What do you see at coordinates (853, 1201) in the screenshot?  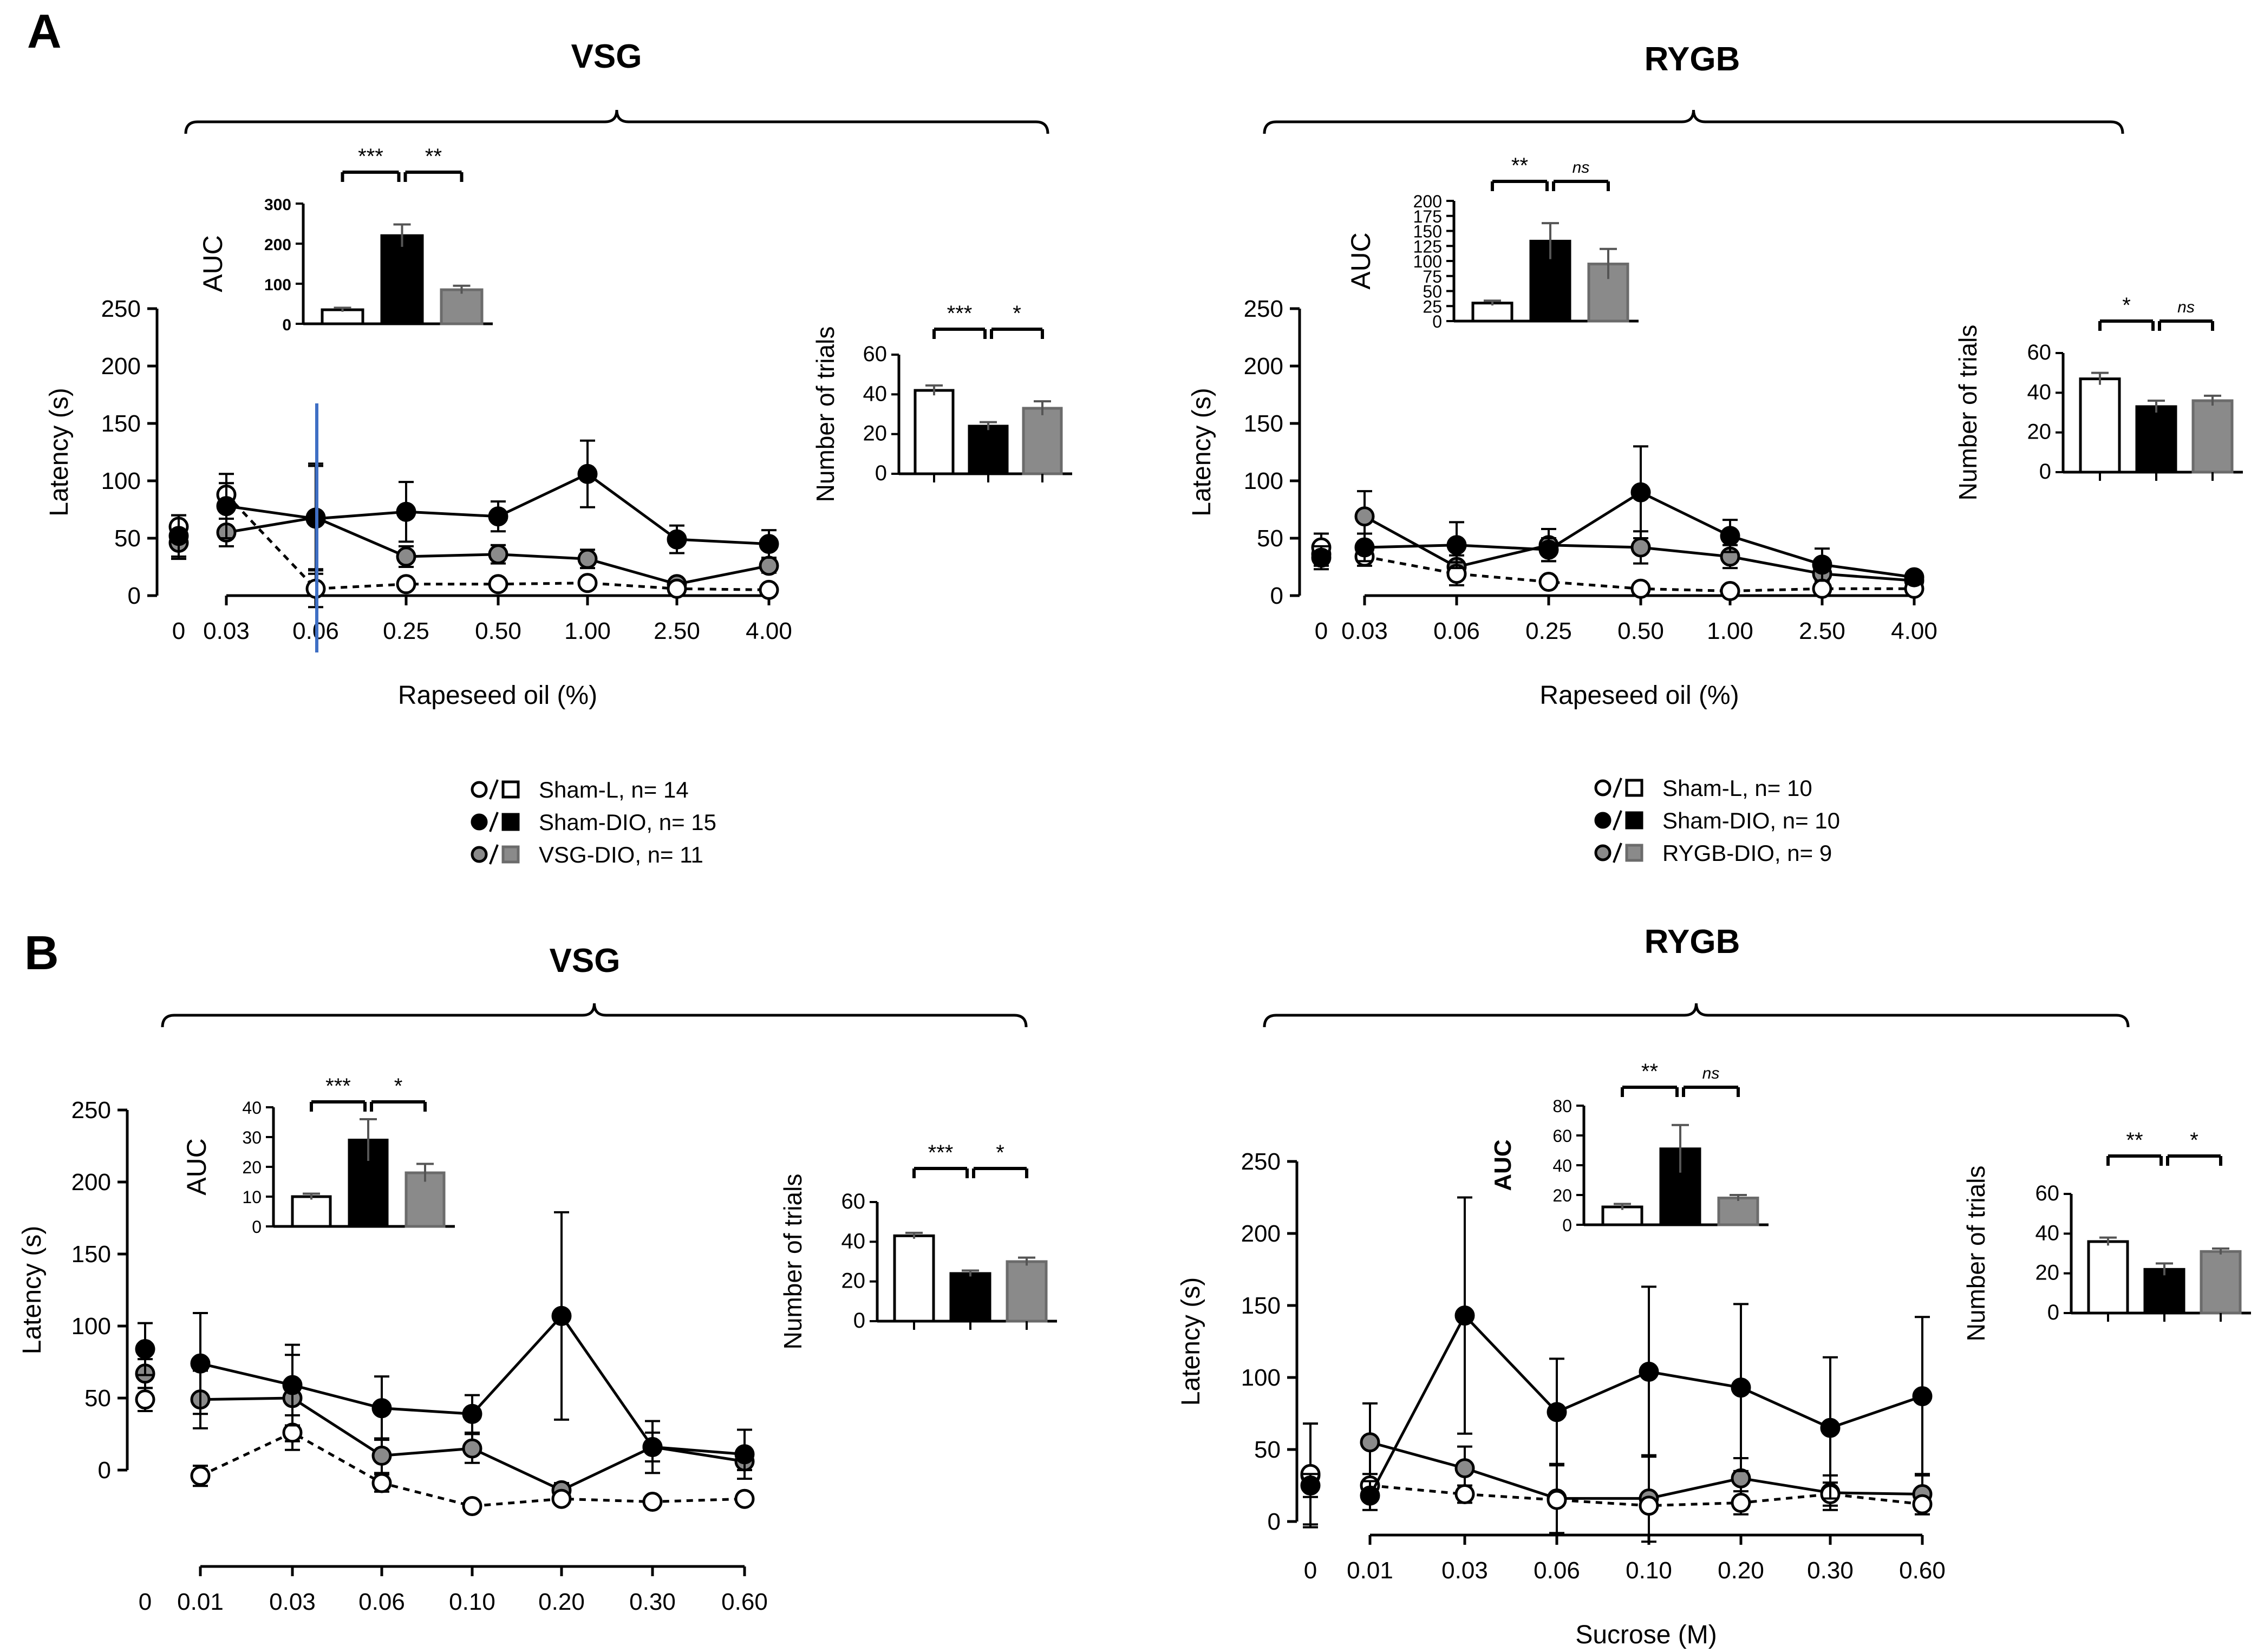 I see `trials-tick-label: 60` at bounding box center [853, 1201].